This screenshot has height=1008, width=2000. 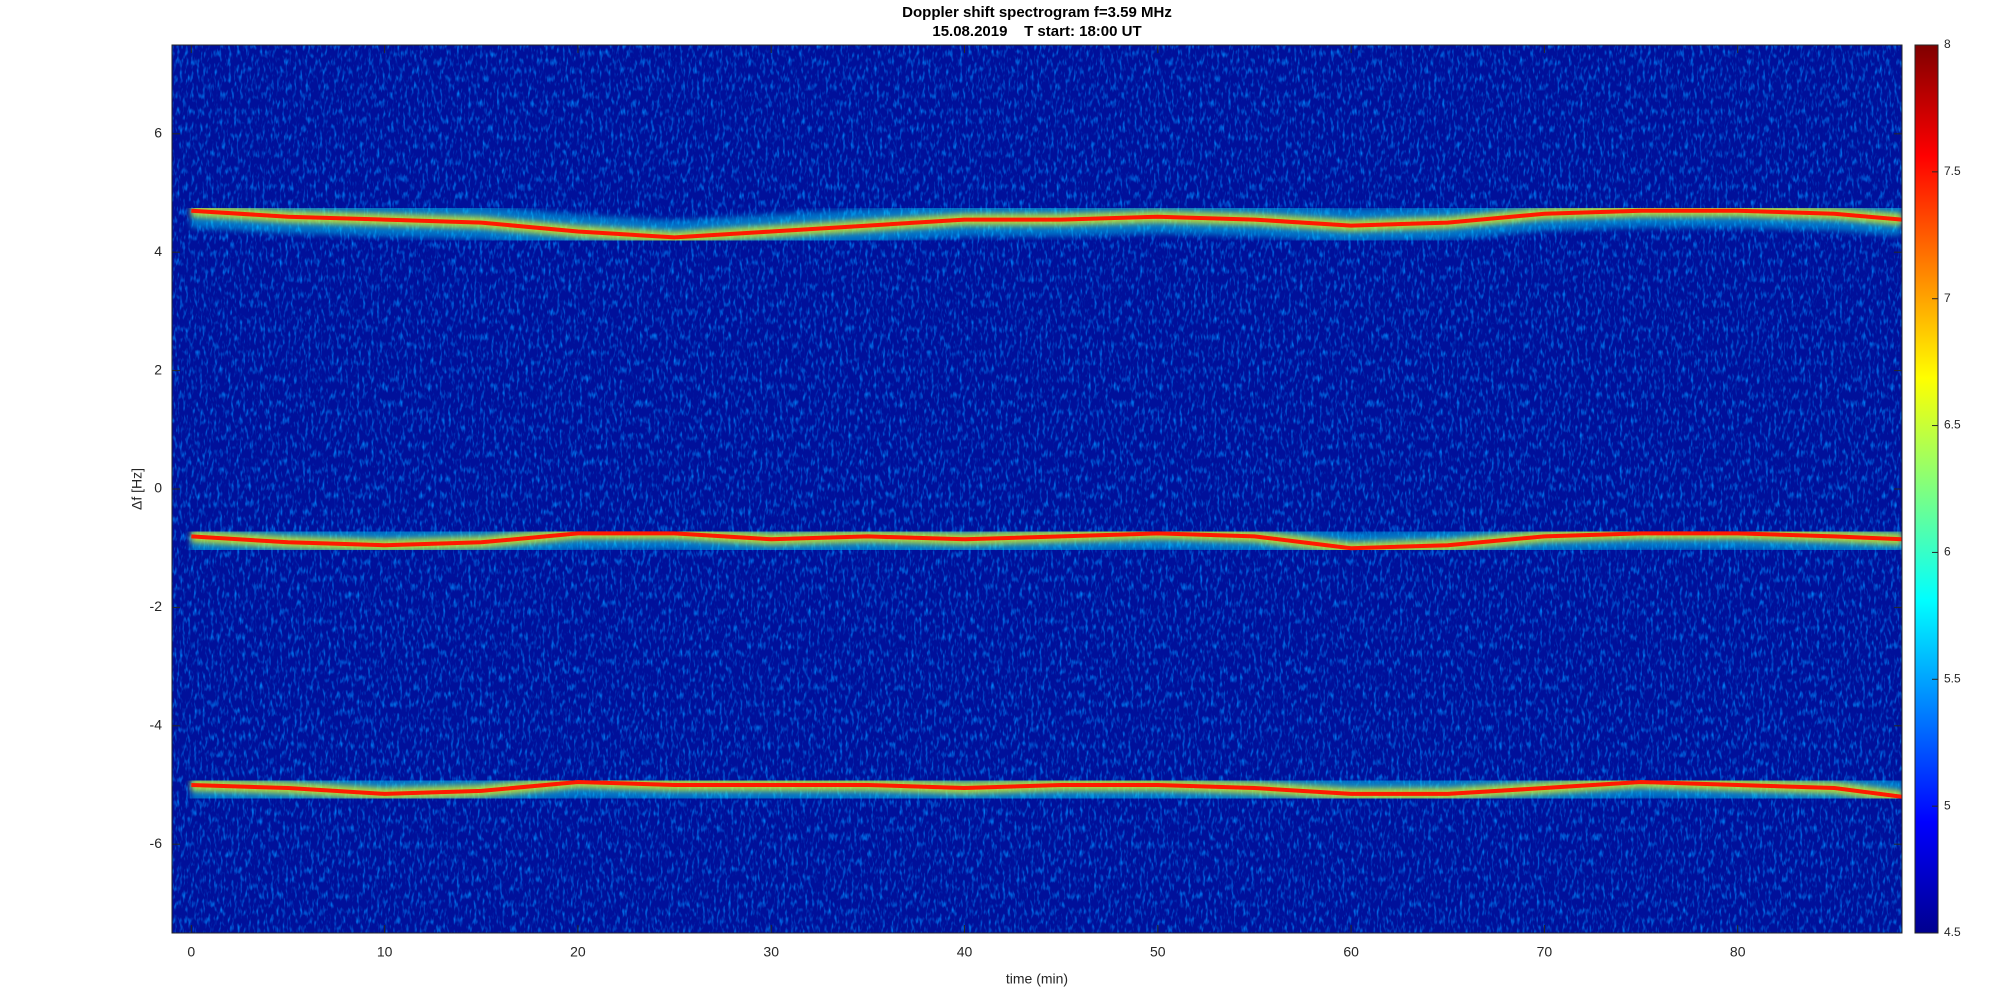 What do you see at coordinates (156, 606) in the screenshot?
I see `y-tick-label: -2` at bounding box center [156, 606].